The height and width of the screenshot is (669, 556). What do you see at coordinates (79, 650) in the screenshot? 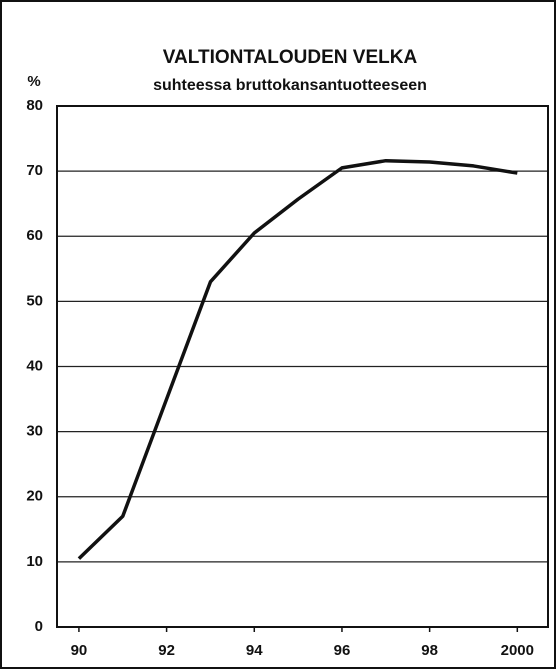
I see `x-tick-label: 90` at bounding box center [79, 650].